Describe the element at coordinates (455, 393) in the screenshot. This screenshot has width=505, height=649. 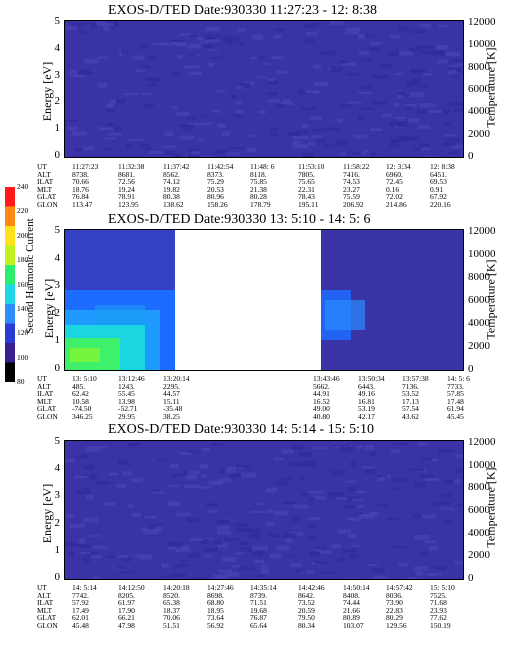
I see `panel-2-cell: 57.85` at that location.